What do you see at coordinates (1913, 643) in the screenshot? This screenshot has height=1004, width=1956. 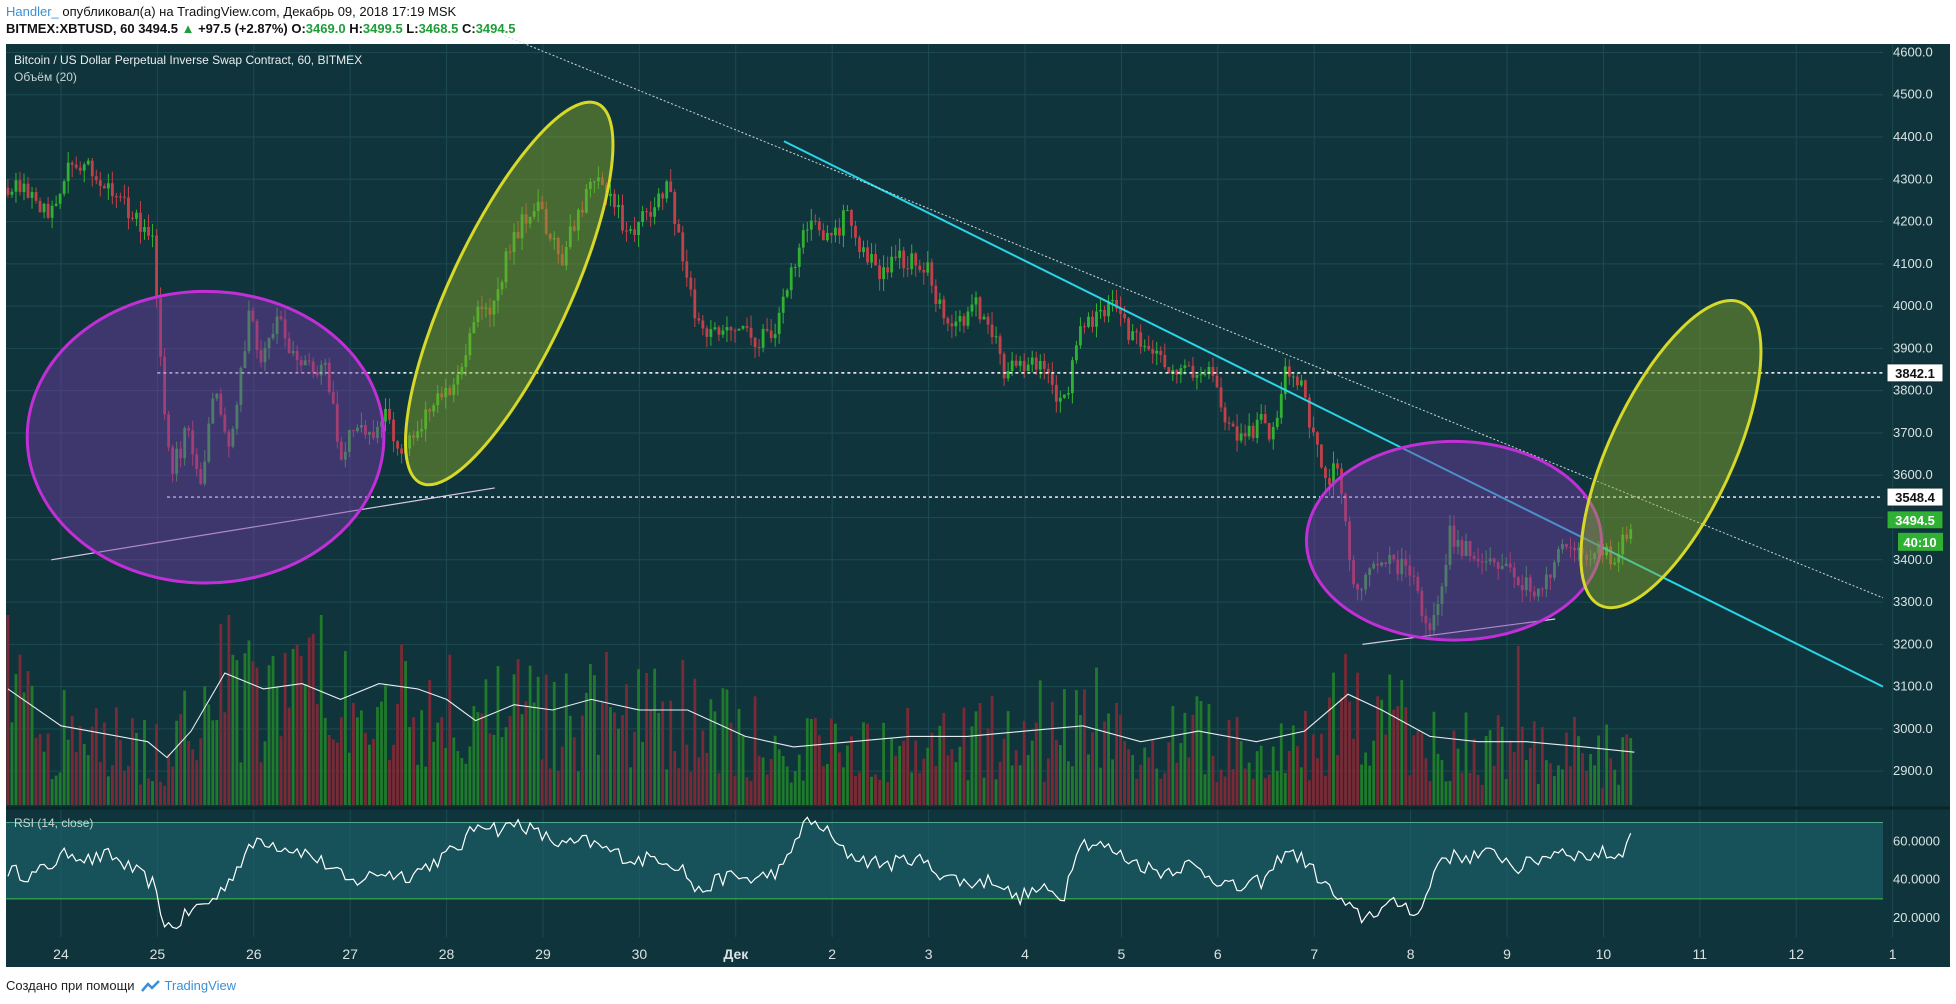 I see `price-tick-label: 3200.0` at bounding box center [1913, 643].